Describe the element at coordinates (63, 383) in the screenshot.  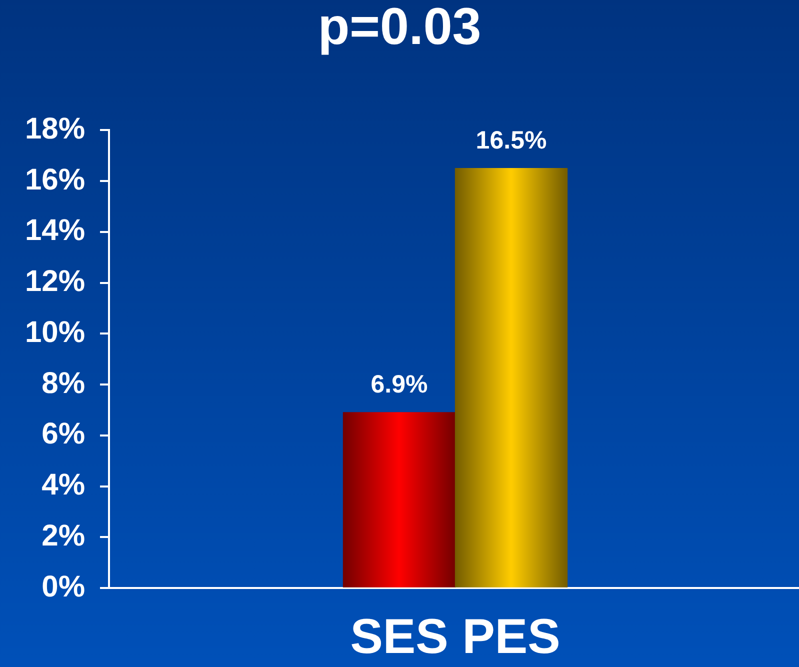
I see `y-tick-label: 8%` at that location.